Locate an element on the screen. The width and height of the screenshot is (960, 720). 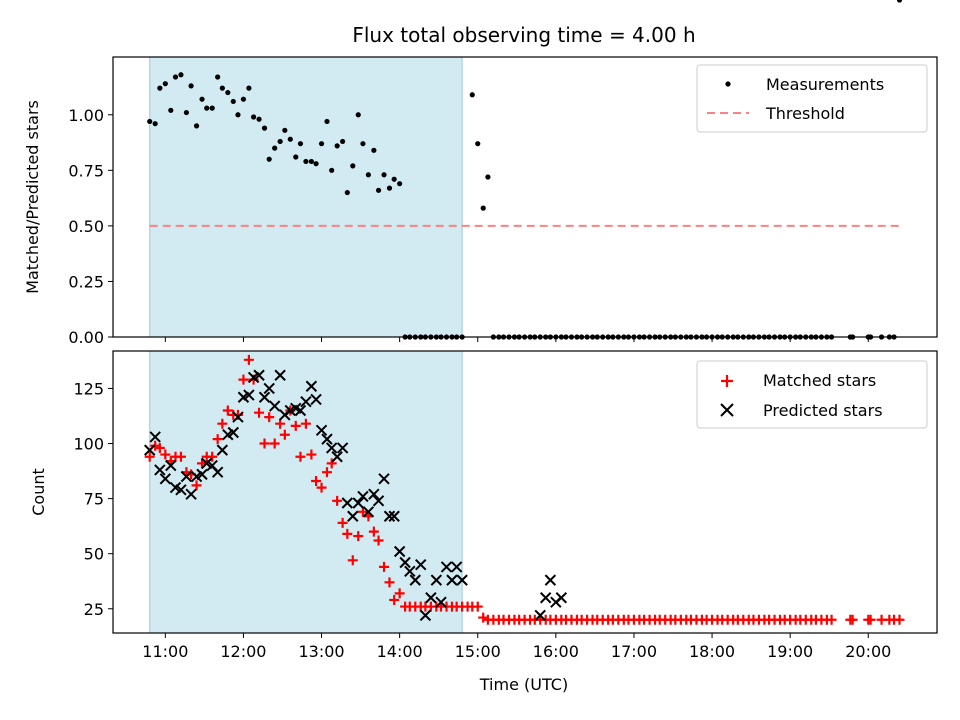
legend-marker-measurements is located at coordinates (728, 84).